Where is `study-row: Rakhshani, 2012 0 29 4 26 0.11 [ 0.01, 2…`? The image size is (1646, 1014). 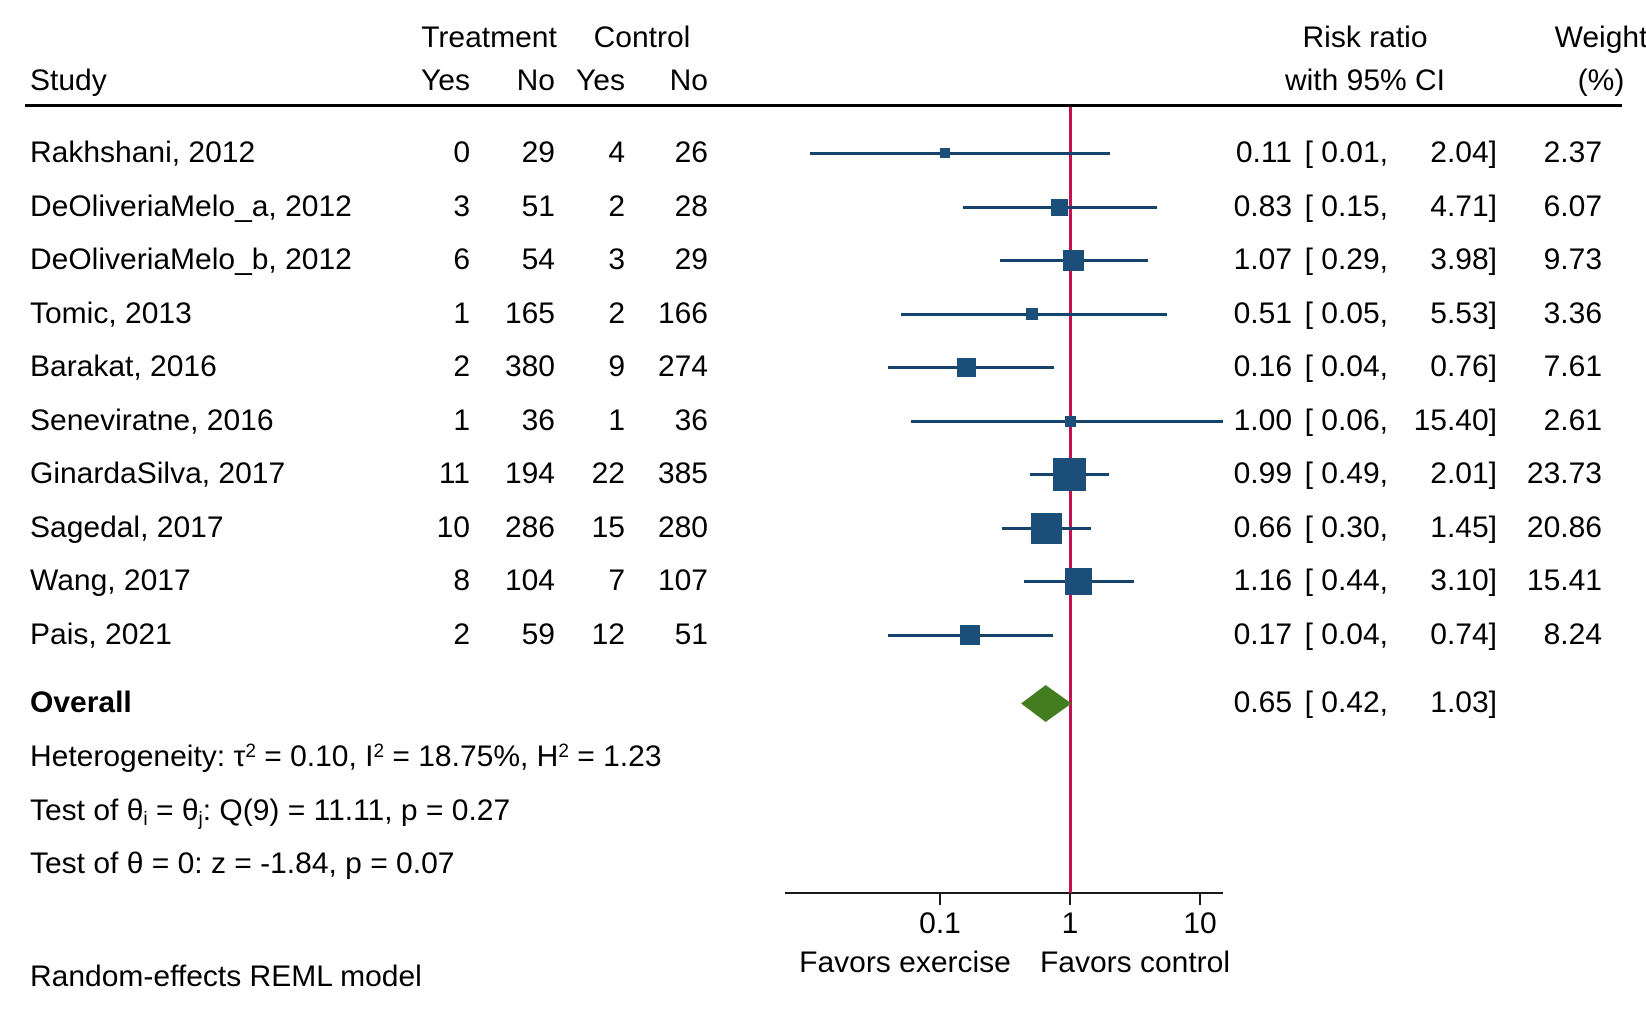
study-row: Rakhshani, 2012 0 29 4 26 0.11 [ 0.01, 2… is located at coordinates (823, 153).